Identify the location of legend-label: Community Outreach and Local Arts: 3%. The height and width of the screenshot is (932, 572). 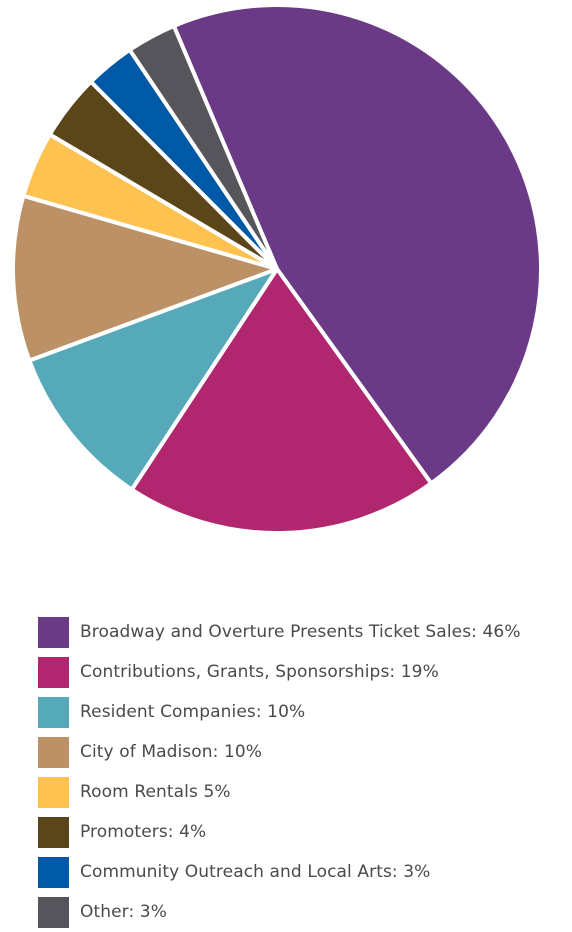
(255, 872).